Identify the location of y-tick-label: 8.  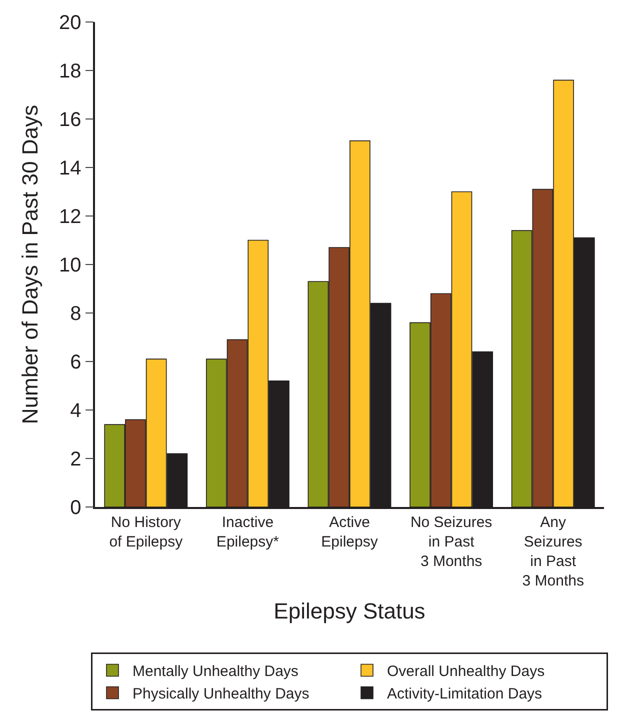
(76, 314).